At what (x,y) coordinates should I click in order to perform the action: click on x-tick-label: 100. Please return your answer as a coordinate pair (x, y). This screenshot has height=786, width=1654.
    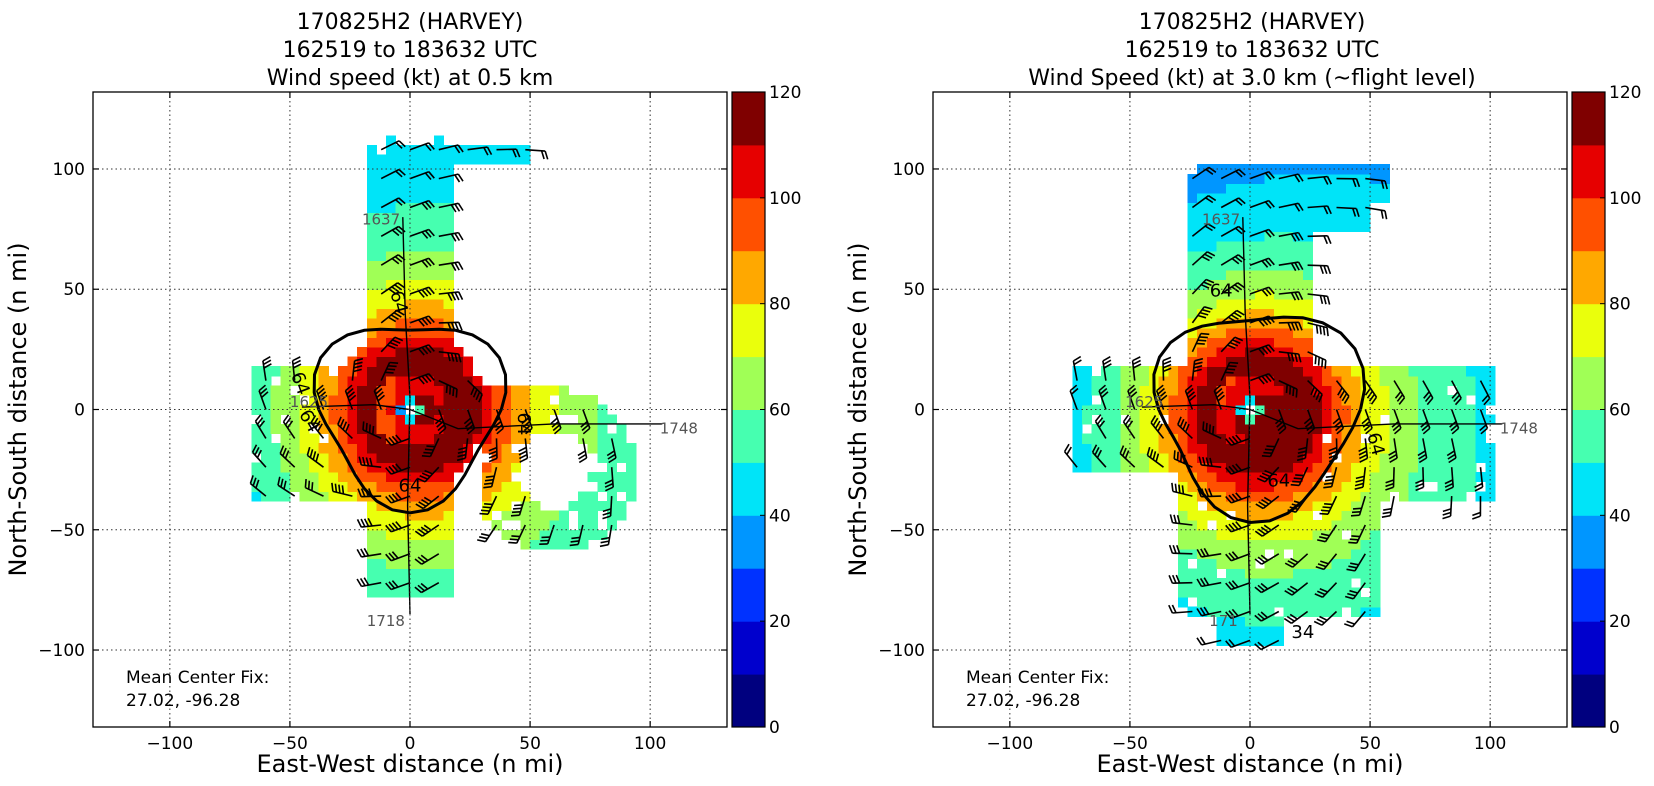
    Looking at the image, I should click on (650, 744).